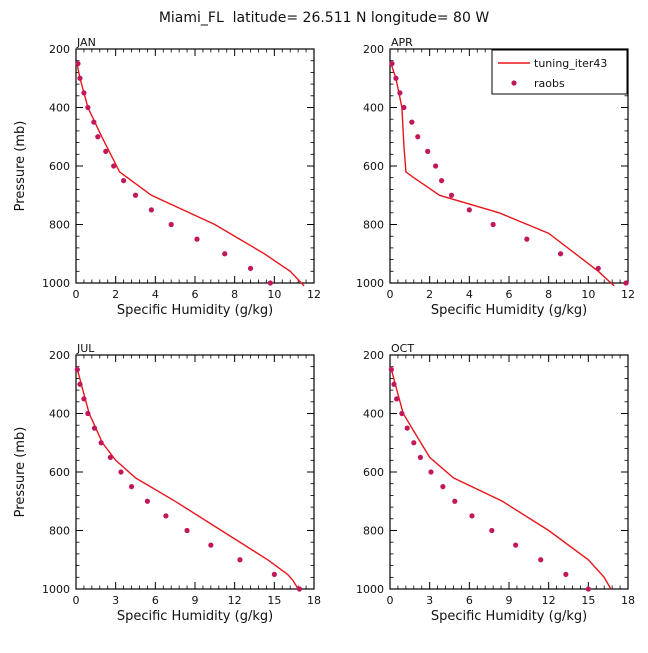 The height and width of the screenshot is (653, 648). Describe the element at coordinates (559, 72) in the screenshot. I see `legend-box` at that location.